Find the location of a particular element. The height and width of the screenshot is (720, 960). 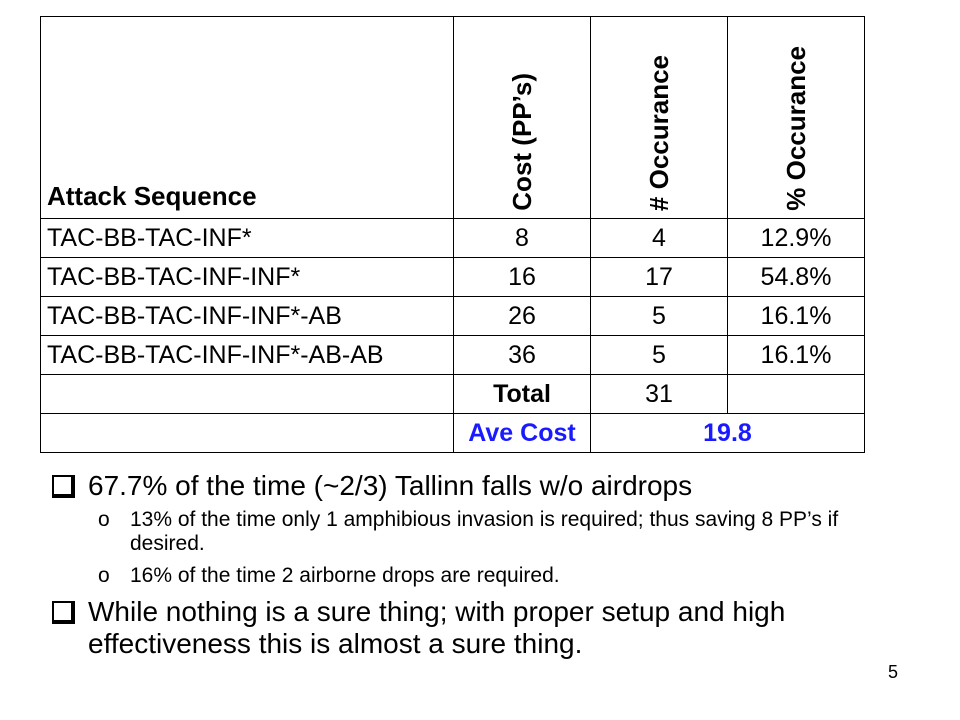

cell-percent: 54.8% is located at coordinates (796, 277).